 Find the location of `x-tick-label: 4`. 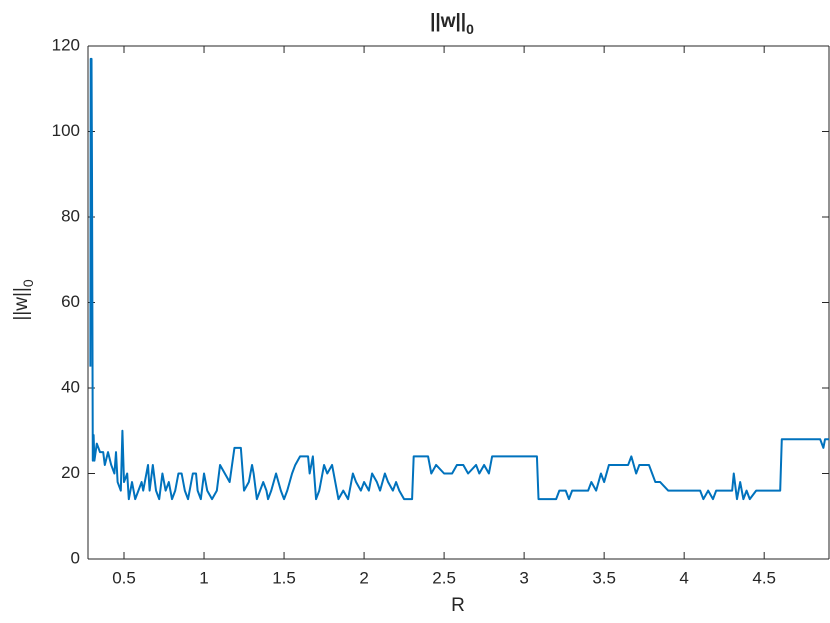

x-tick-label: 4 is located at coordinates (683, 577).